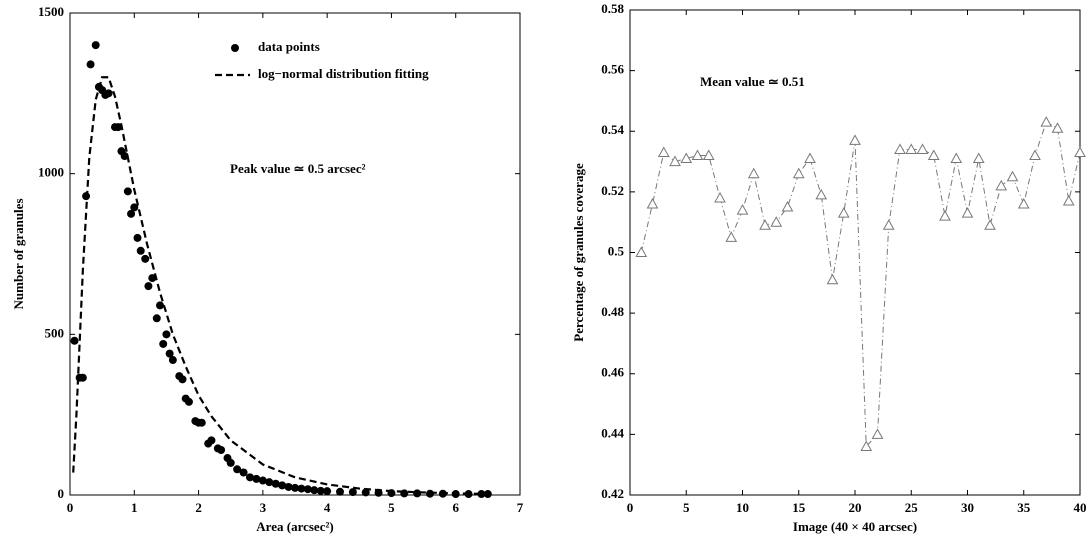  Describe the element at coordinates (855, 526) in the screenshot. I see `x-axis-label: Image (40 × 40 arcsec)` at that location.